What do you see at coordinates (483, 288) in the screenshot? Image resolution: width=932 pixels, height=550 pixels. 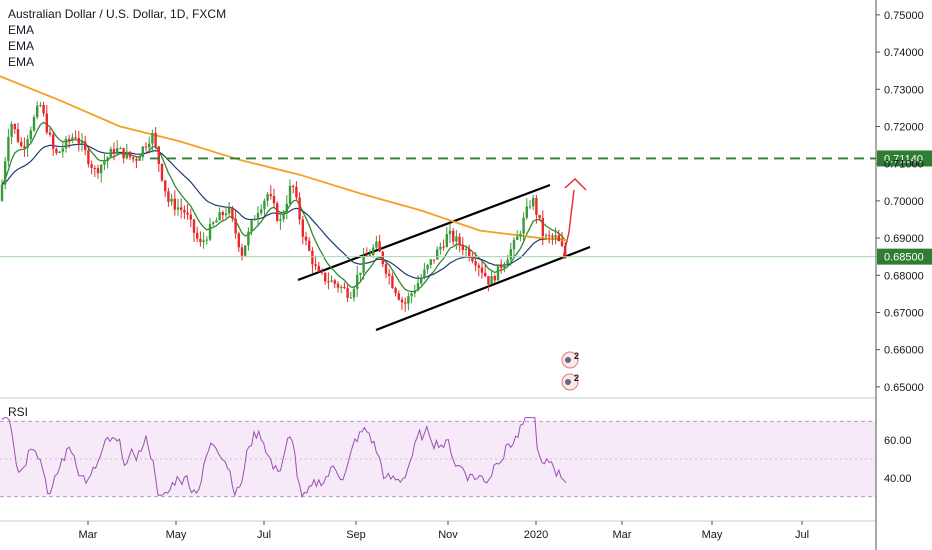 I see `channel-lower-line` at bounding box center [483, 288].